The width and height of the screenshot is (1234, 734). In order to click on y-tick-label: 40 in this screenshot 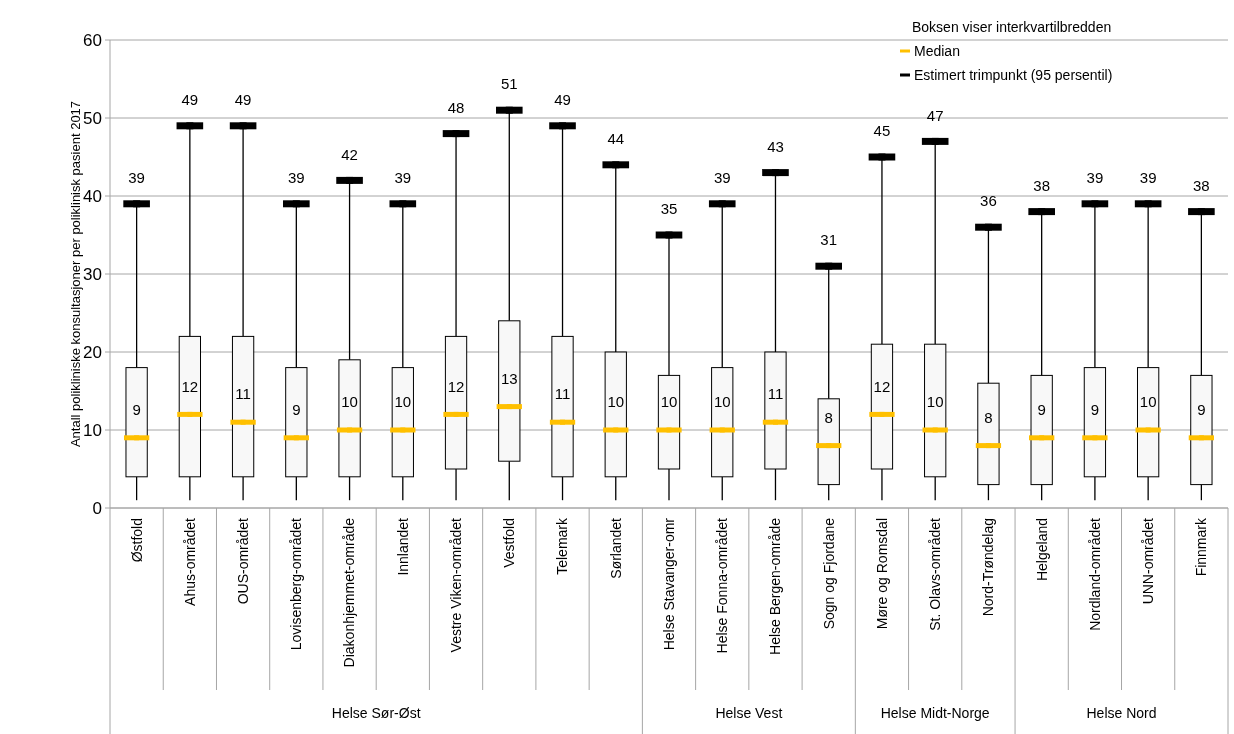, I will do `click(92, 196)`.